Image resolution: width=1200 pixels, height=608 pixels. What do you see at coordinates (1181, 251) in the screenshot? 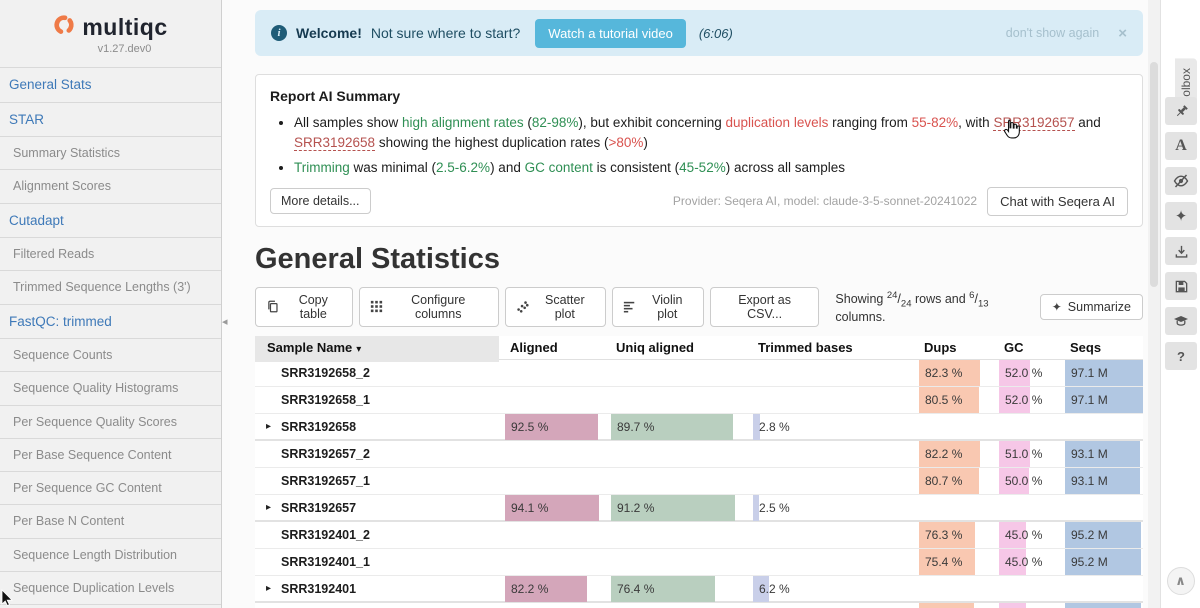
I see `download-icon` at bounding box center [1181, 251].